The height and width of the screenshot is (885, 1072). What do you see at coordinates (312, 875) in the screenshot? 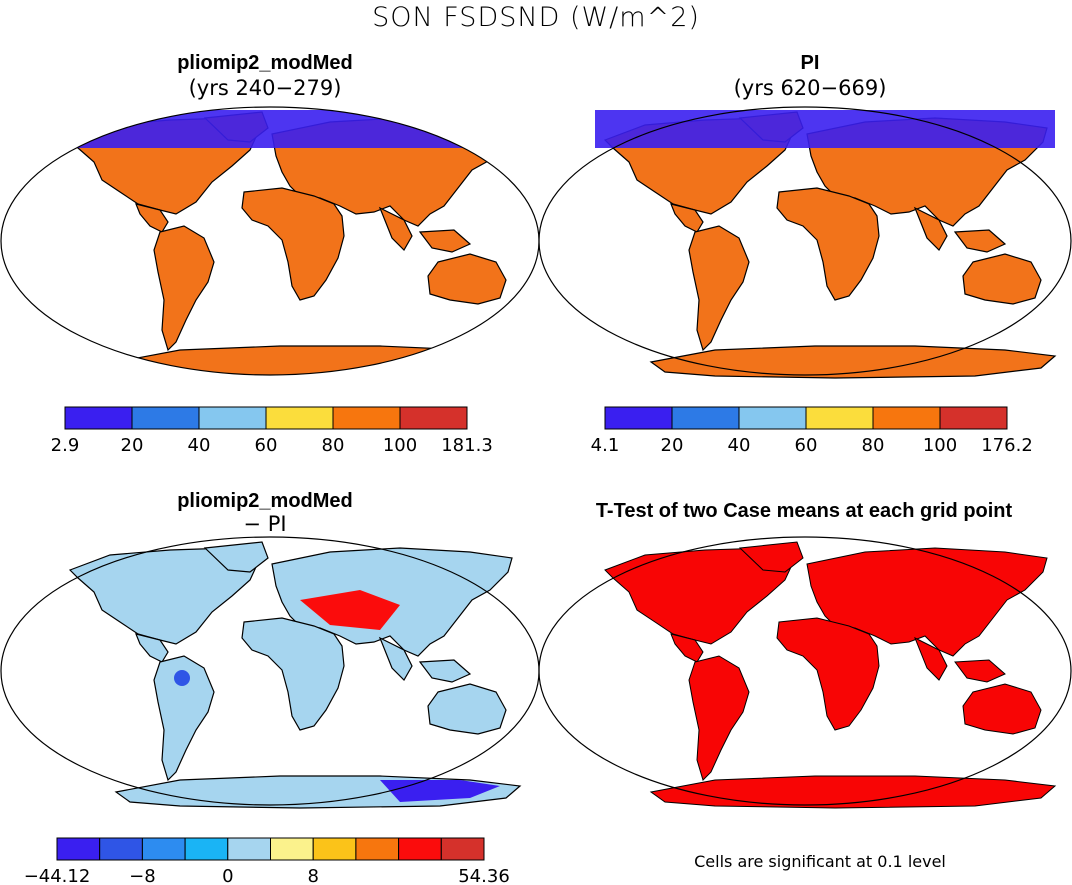
I see `colorbar-tick-label: 8` at bounding box center [312, 875].